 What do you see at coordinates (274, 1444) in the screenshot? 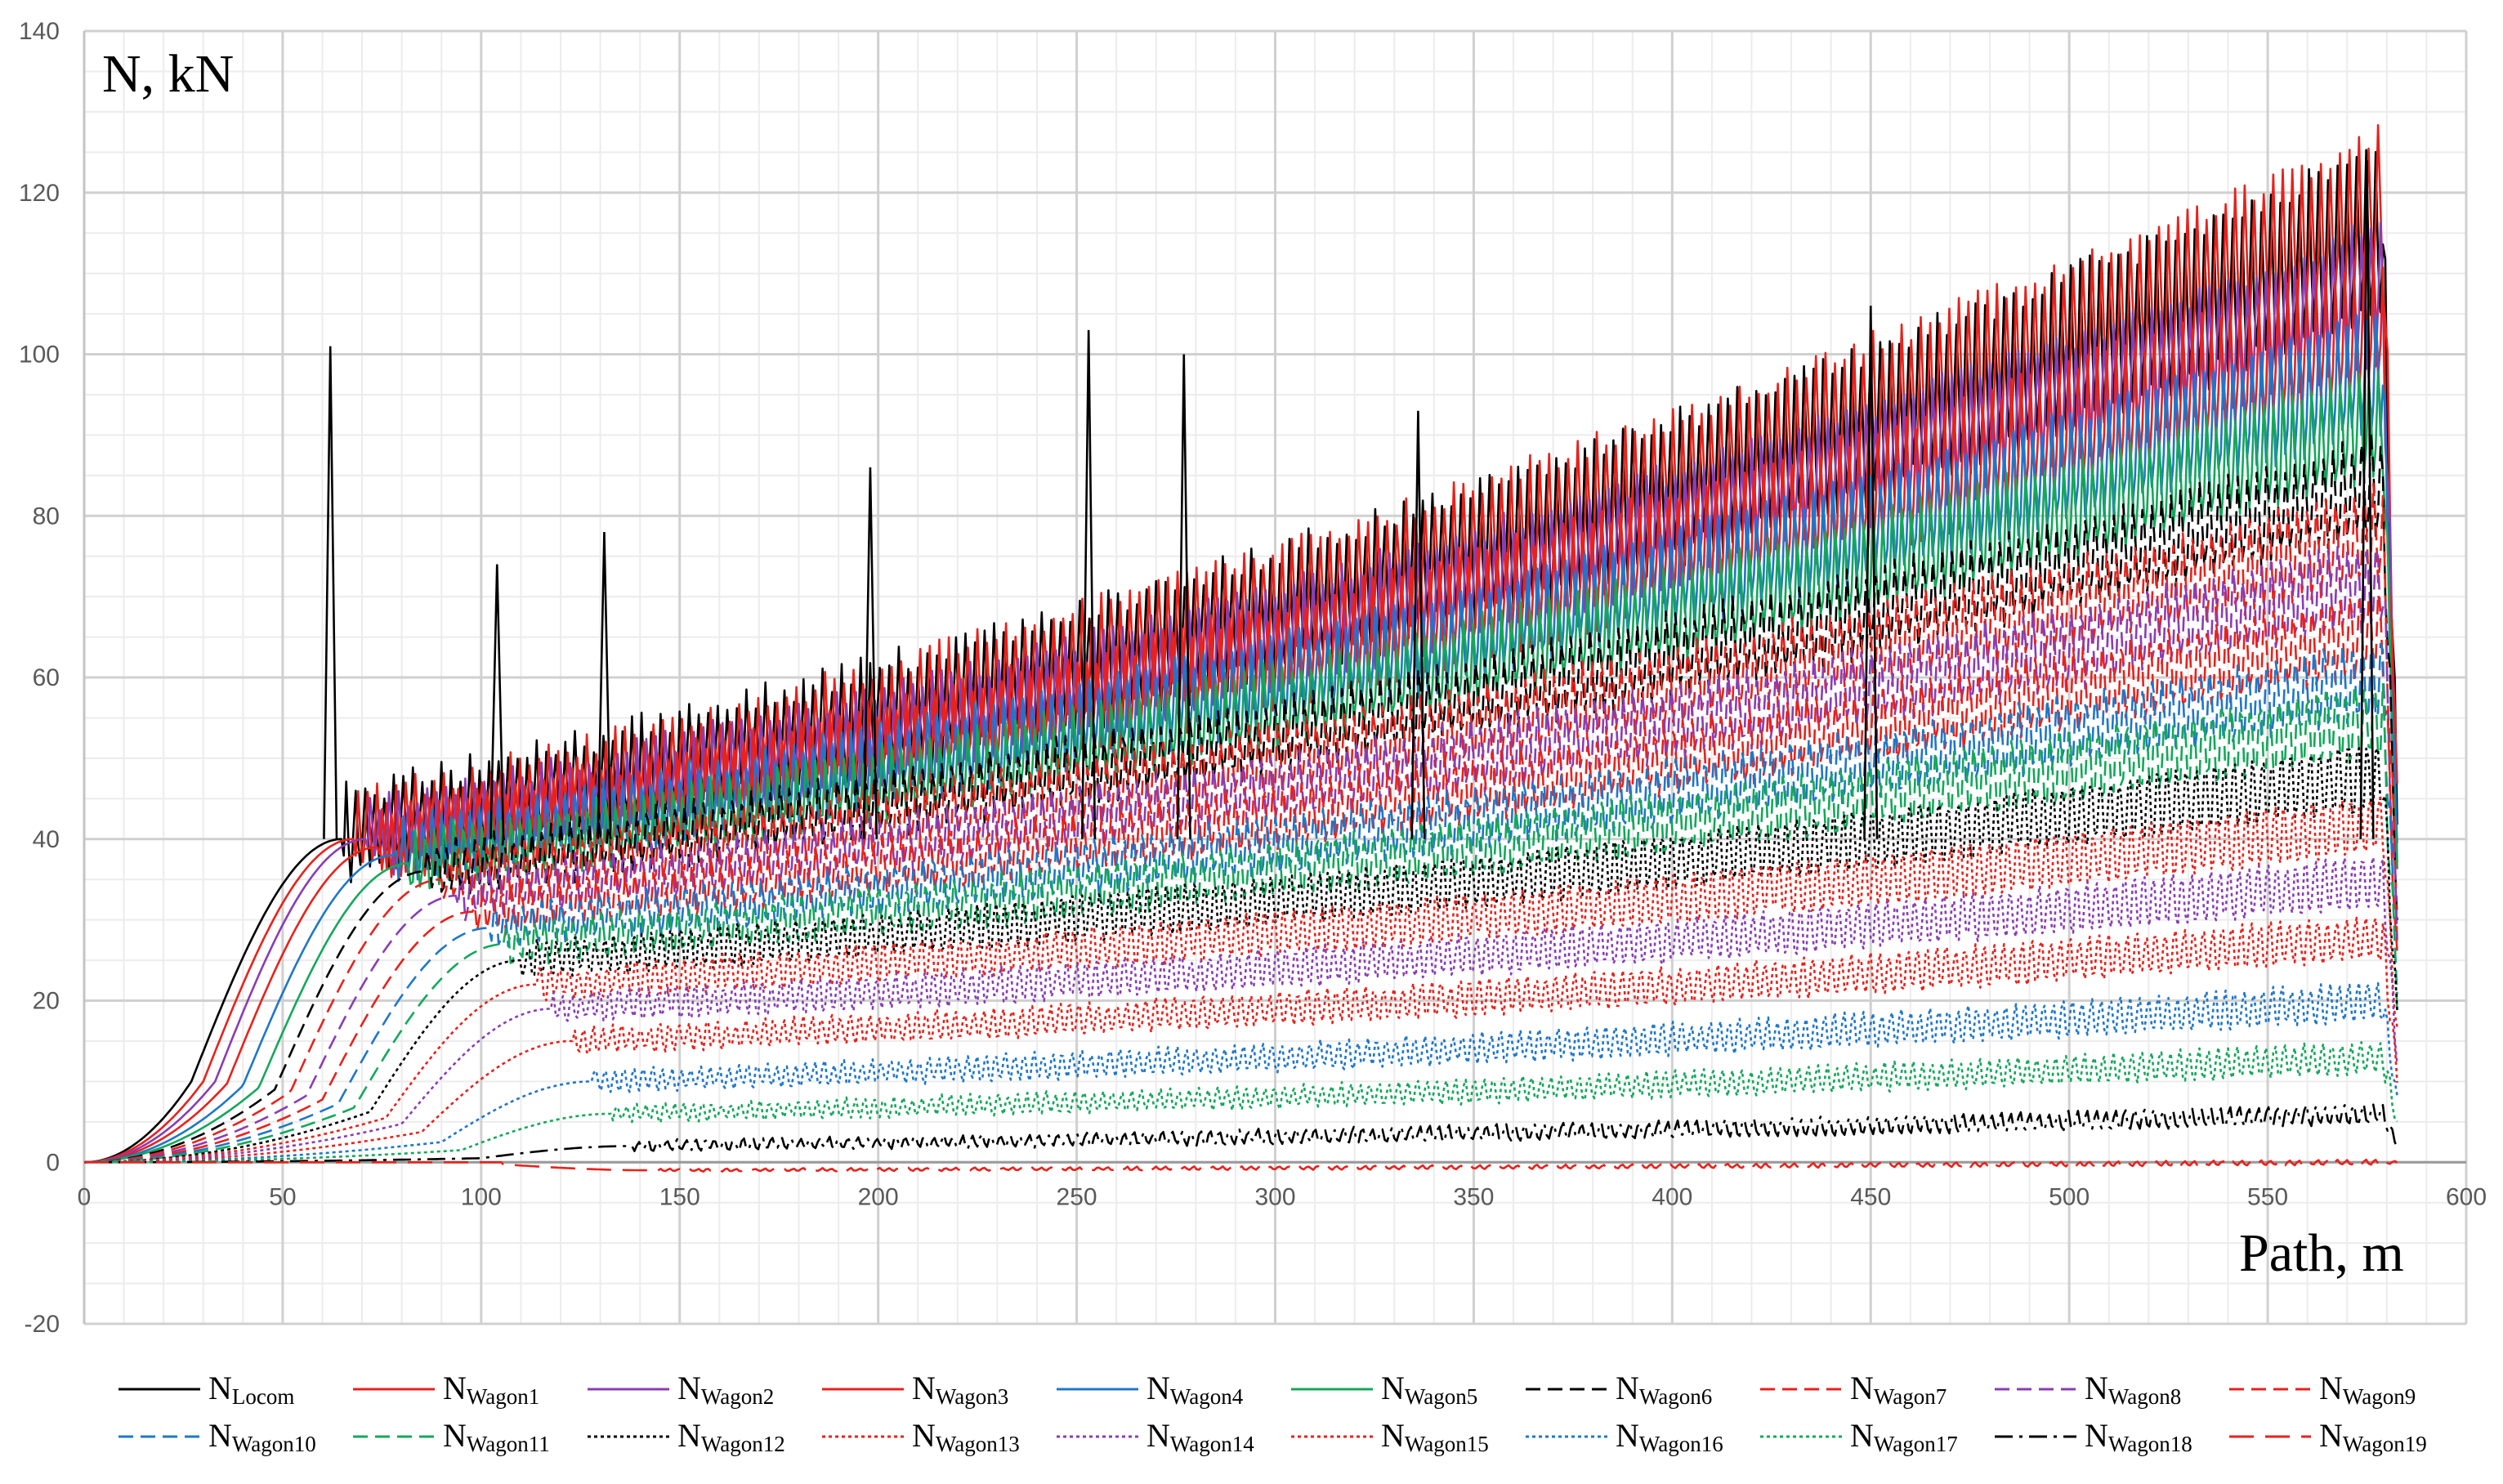
I see `legend-label-subscript: Wagon10` at bounding box center [274, 1444].